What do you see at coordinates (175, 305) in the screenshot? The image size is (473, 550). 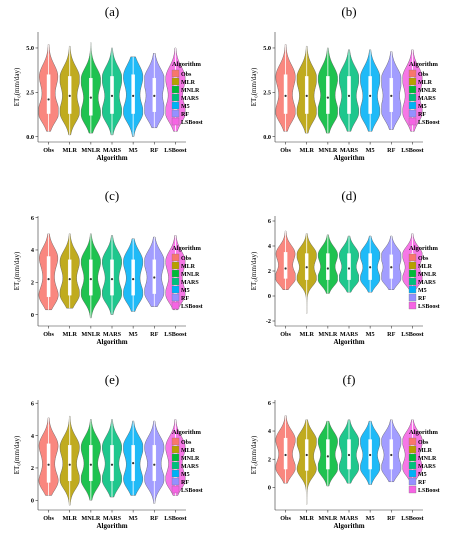 I see `legend-swatch-LSBoost` at bounding box center [175, 305].